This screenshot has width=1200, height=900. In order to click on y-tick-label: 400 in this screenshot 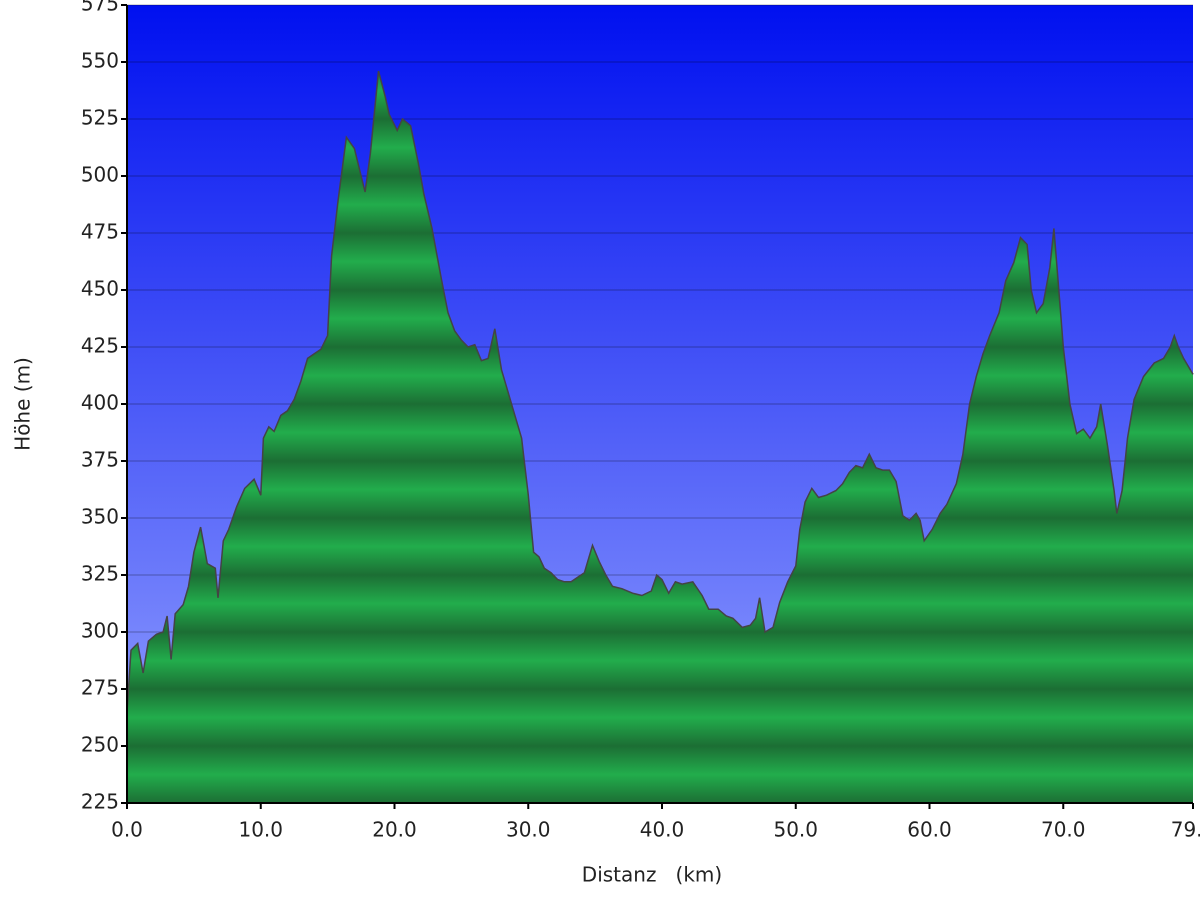, I will do `click(100, 403)`.